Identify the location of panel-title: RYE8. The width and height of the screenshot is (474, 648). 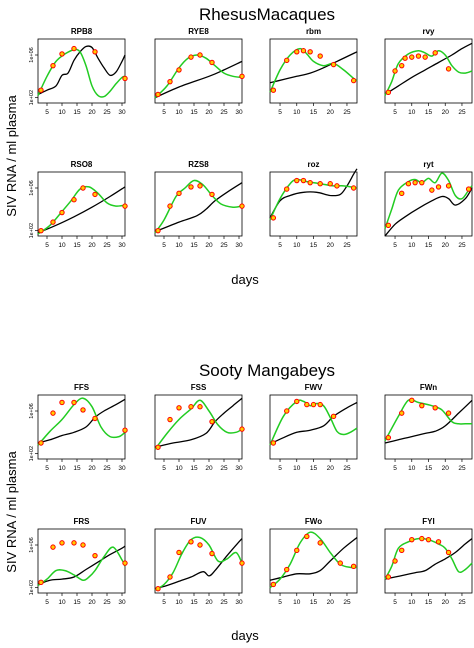
(198, 31).